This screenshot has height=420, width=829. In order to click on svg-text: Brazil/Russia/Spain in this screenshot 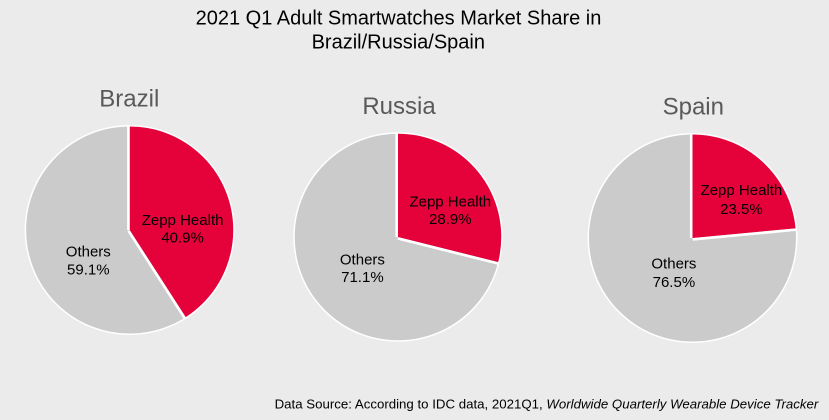, I will do `click(398, 42)`.